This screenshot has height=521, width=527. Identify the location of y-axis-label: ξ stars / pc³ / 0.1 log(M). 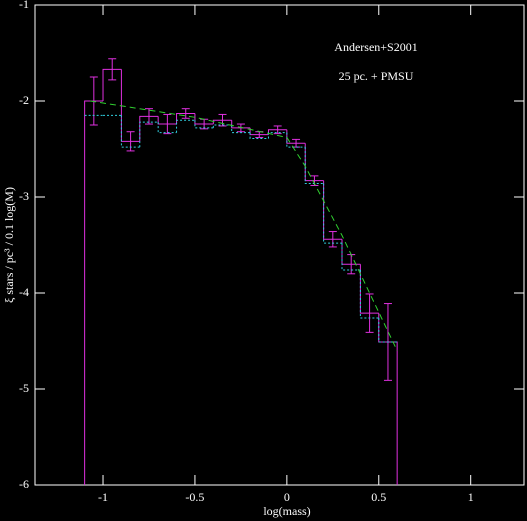
(9, 245).